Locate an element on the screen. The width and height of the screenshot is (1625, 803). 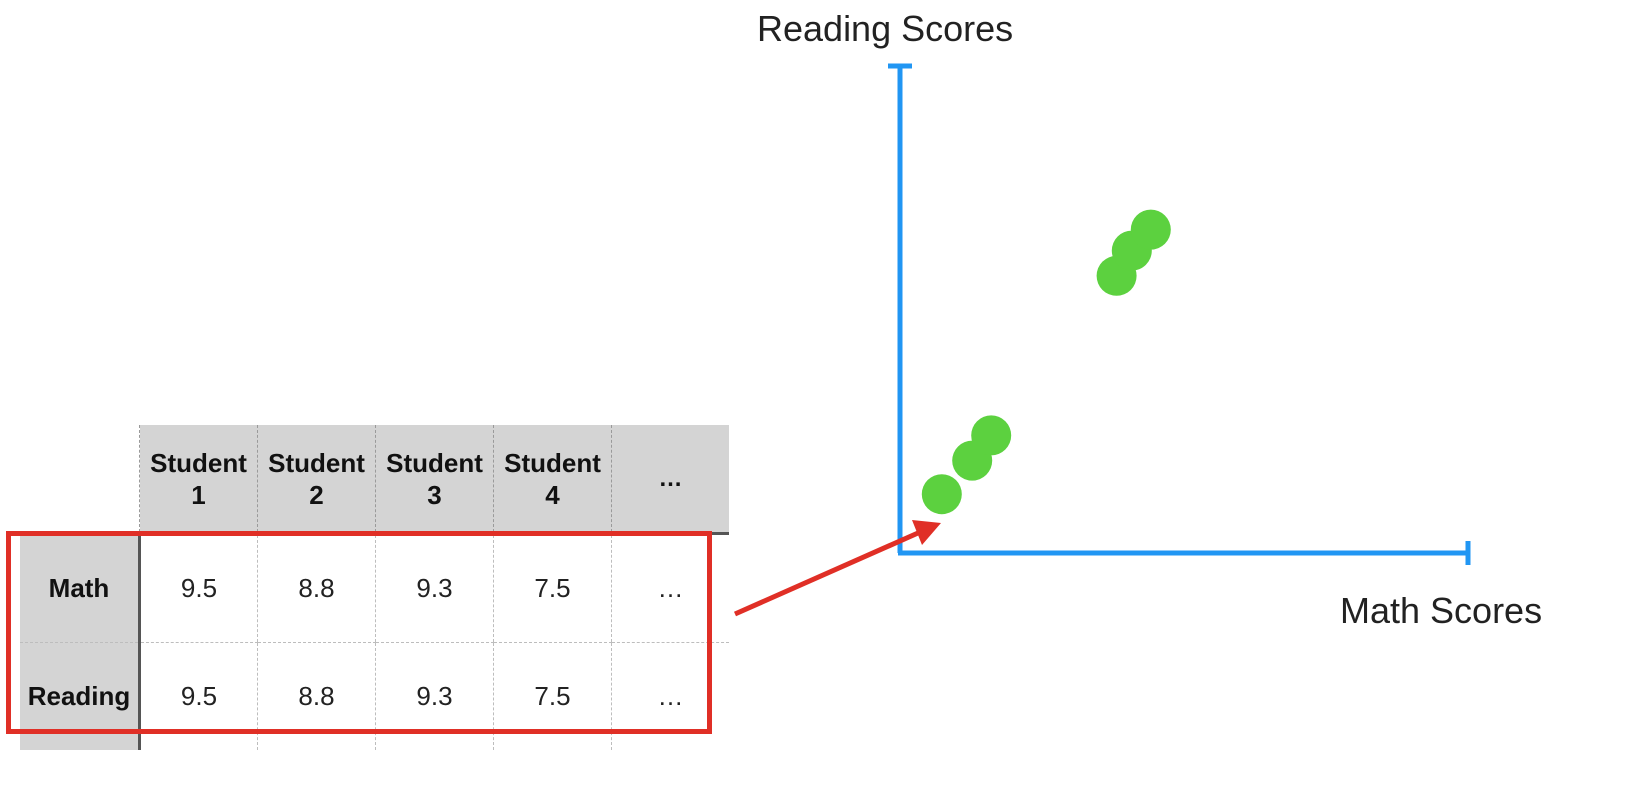
arrow-shaft is located at coordinates (826, 573).